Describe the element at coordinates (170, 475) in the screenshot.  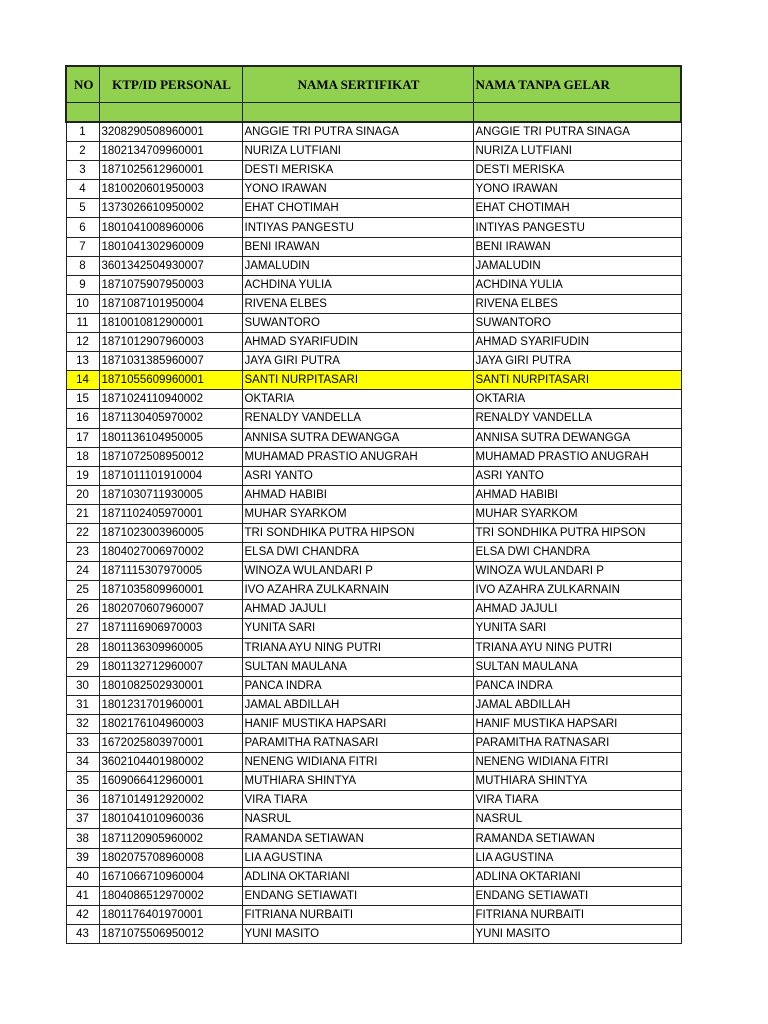
I see `cell-ktp: 1871011101910004` at that location.